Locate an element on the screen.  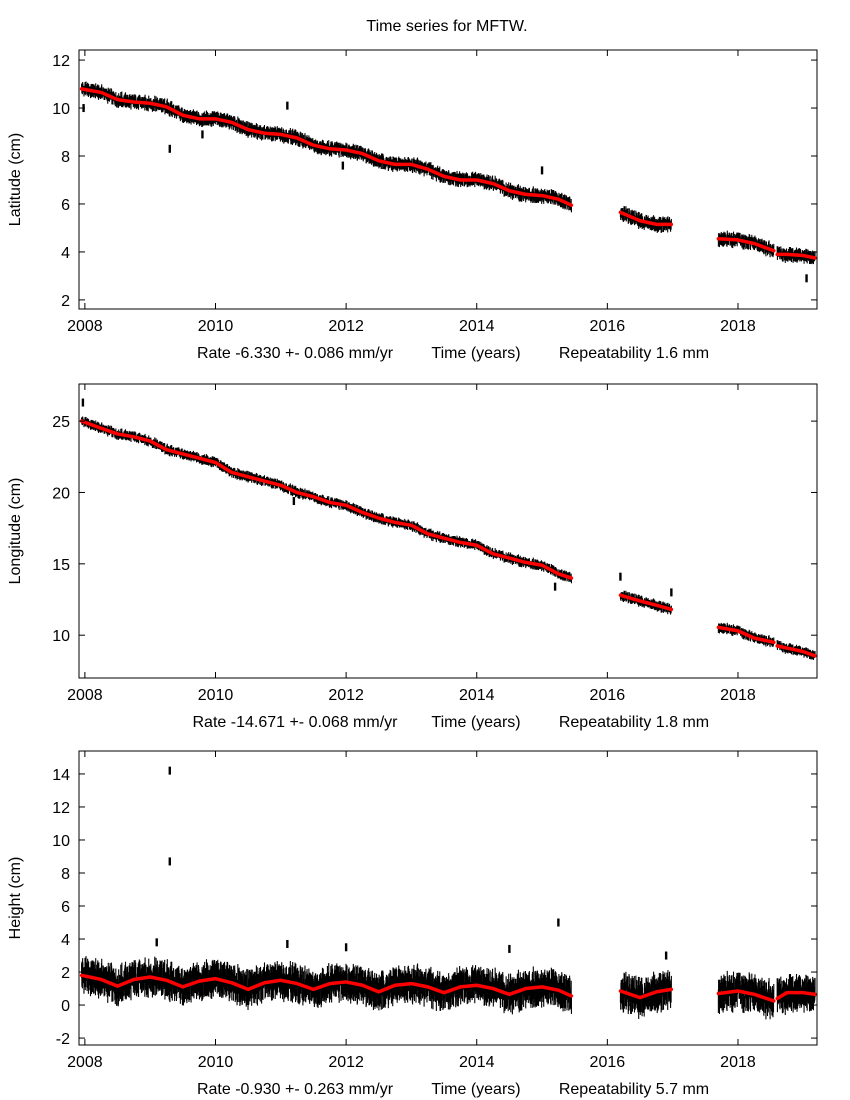
y-axis-label: Longitude (cm) is located at coordinates (15, 531).